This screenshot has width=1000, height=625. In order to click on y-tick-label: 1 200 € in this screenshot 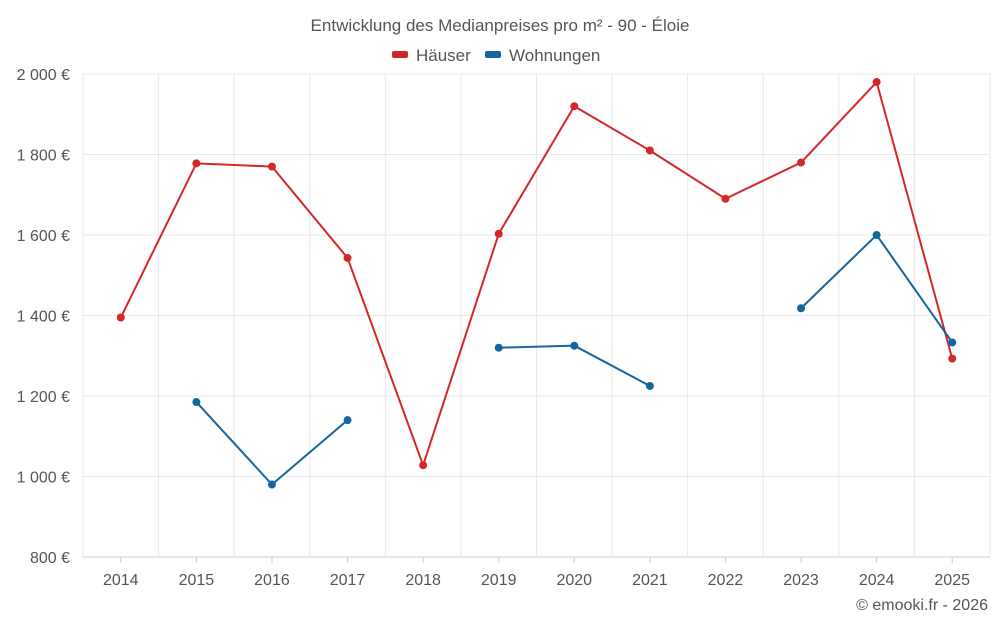, I will do `click(43, 397)`.